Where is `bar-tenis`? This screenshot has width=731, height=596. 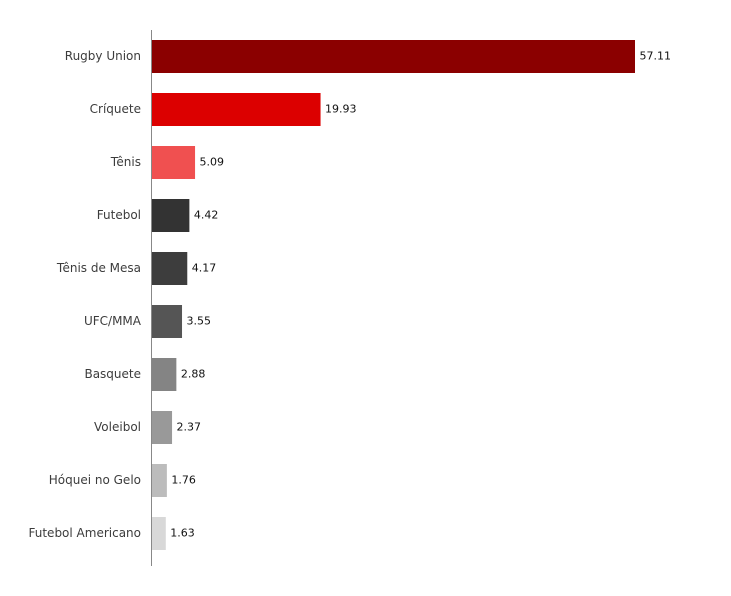
bar-tenis is located at coordinates (174, 162).